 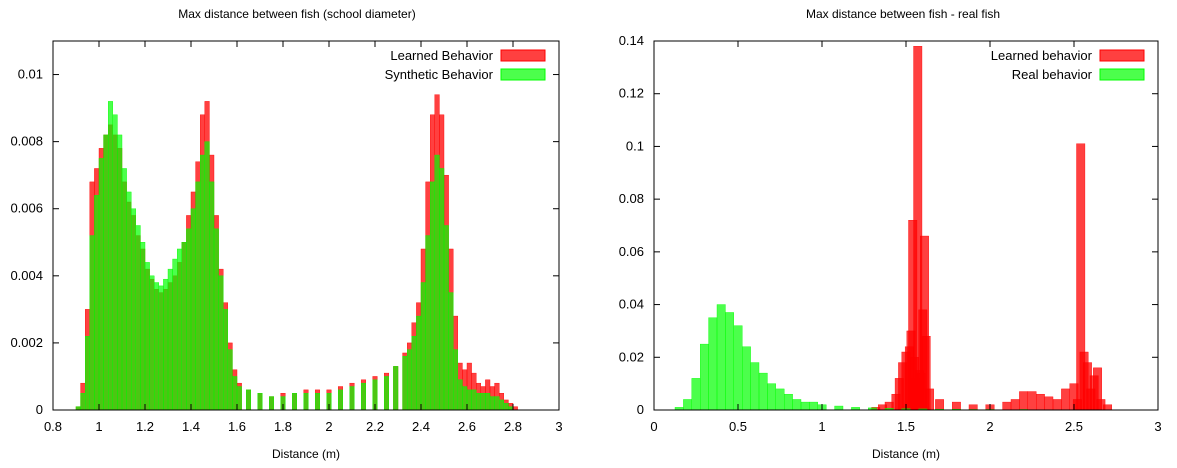 I want to click on legend-label: Synthetic Behavior, so click(x=439, y=74).